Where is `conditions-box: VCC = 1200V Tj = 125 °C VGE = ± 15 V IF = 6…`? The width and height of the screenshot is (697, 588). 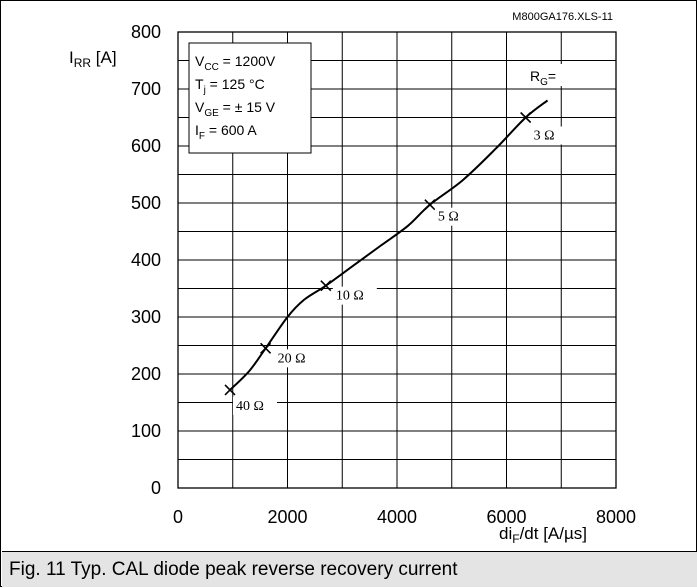
conditions-box: VCC = 1200V Tj = 125 °C VGE = ± 15 V IF = 6… is located at coordinates (250, 98).